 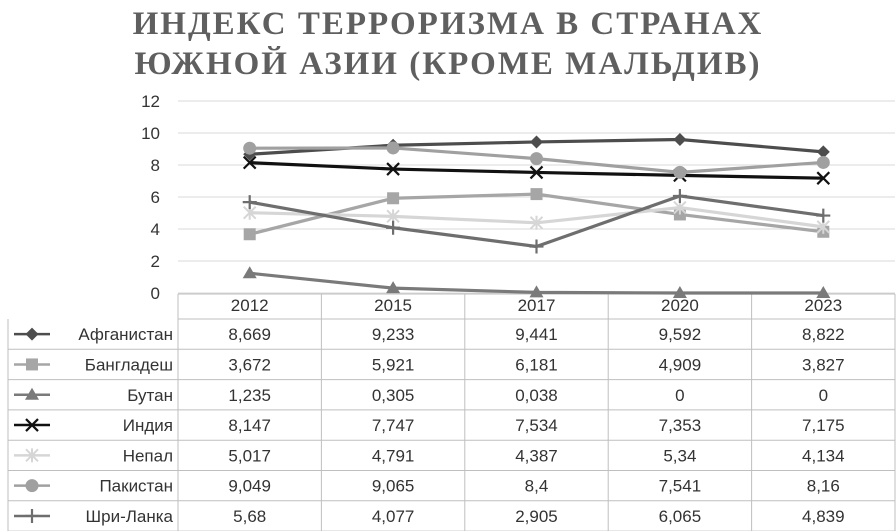 What do you see at coordinates (823, 455) in the screenshot?
I see `table-cell: 4,134` at bounding box center [823, 455].